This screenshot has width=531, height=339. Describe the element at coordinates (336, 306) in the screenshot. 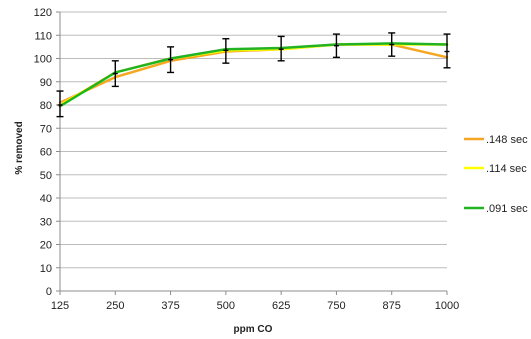

I see `x-tick-label: 750` at that location.